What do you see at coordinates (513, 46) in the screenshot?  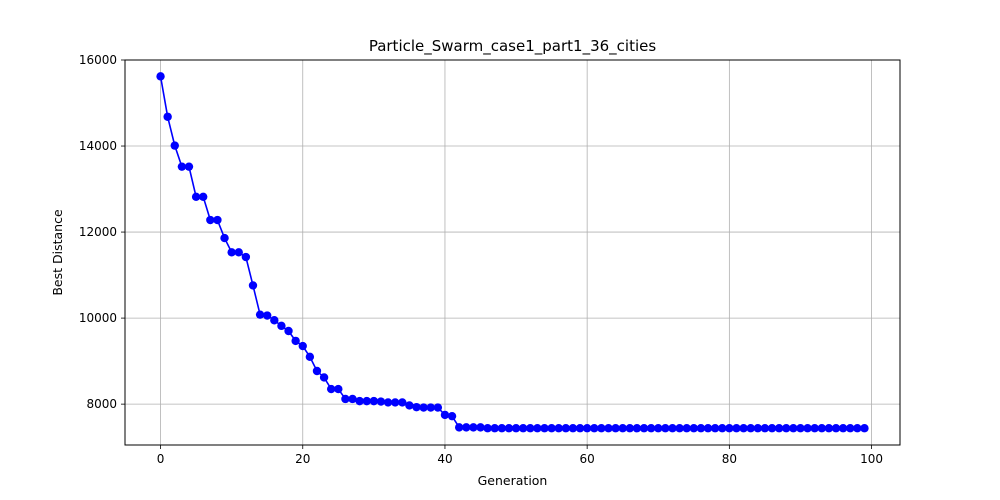 I see `chart-title: Particle_Swarm_case1_part1_36_cities` at bounding box center [513, 46].